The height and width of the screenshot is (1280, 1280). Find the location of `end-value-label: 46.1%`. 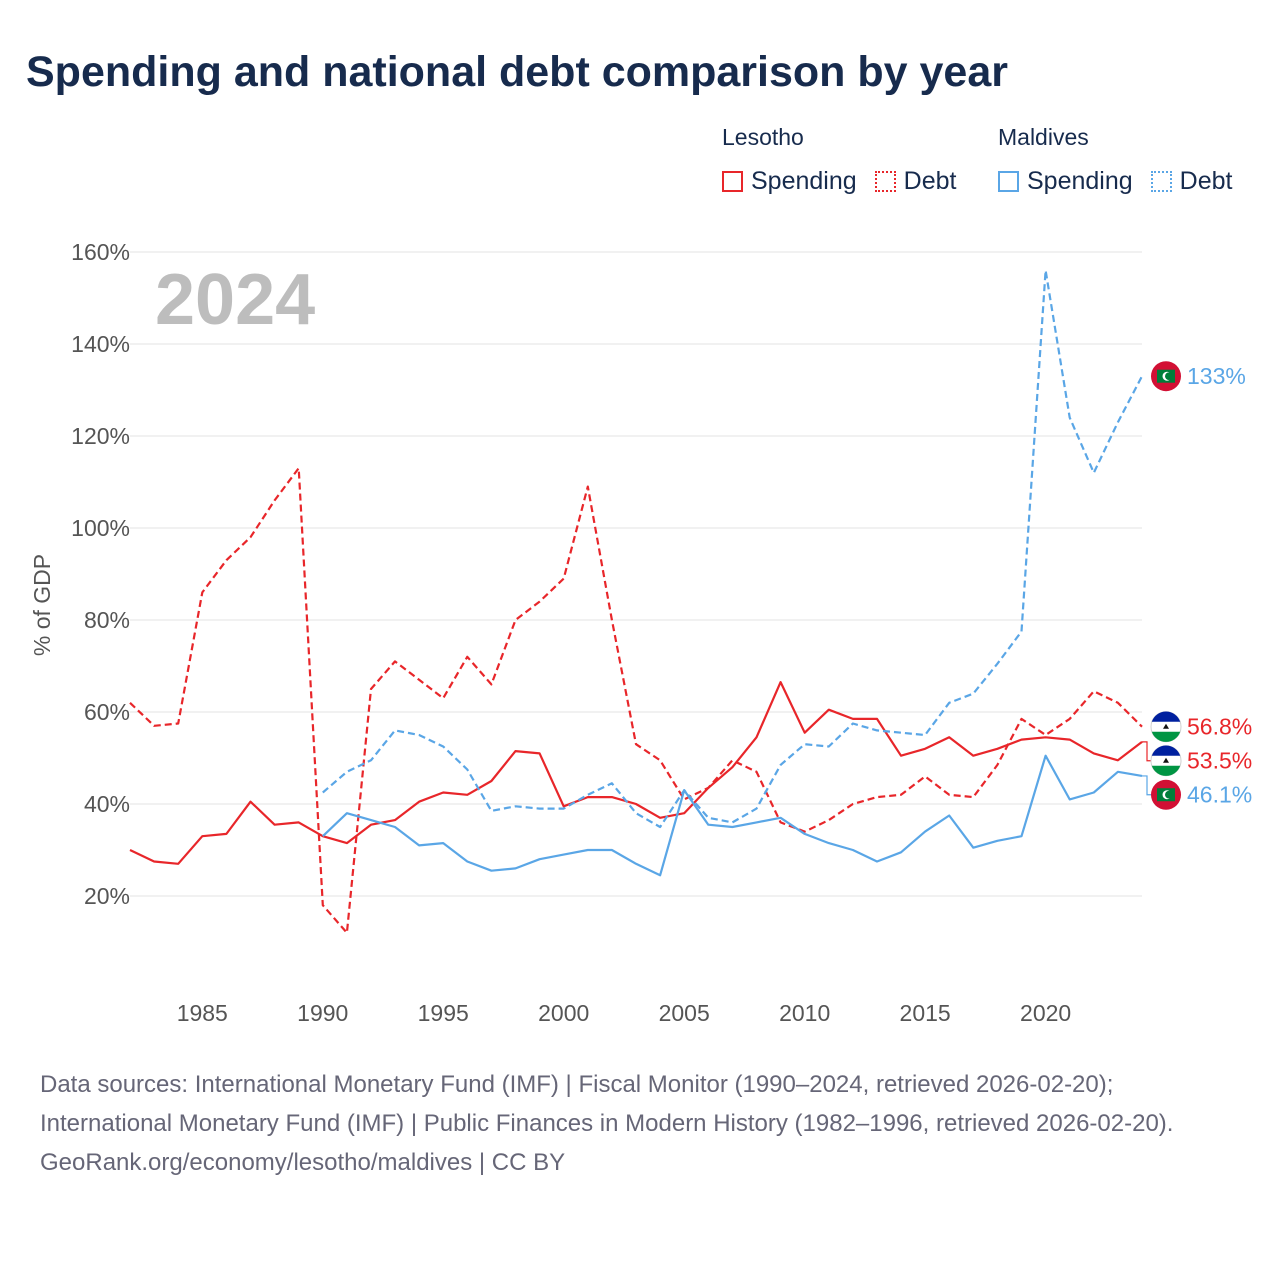

end-value-label: 46.1% is located at coordinates (1219, 795).